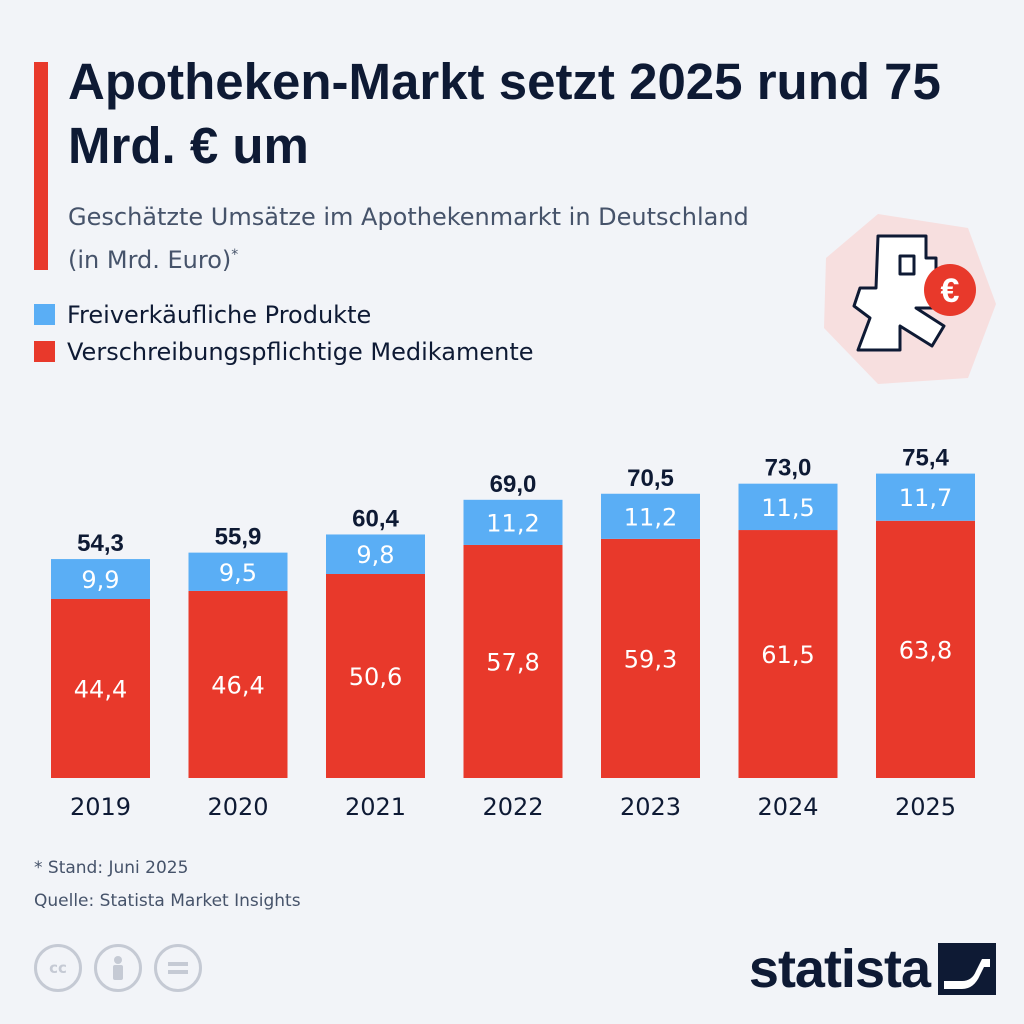 This screenshot has width=1024, height=1024. I want to click on statista-logo-icon, so click(967, 969).